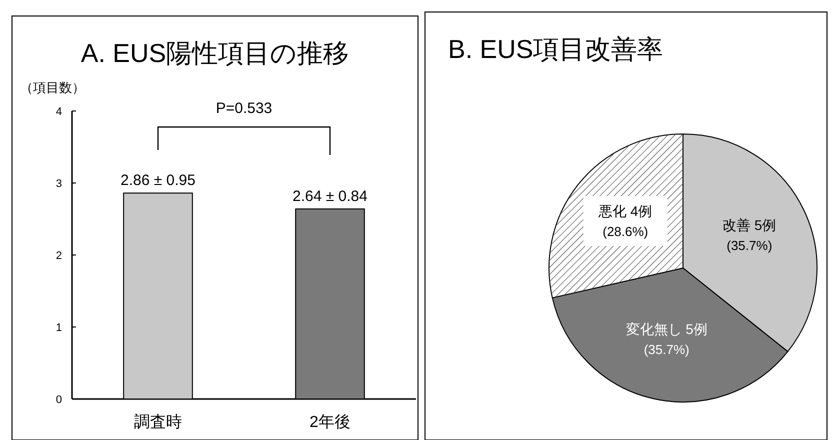 This screenshot has height=440, width=833. Describe the element at coordinates (59, 112) in the screenshot. I see `y-tick-label: 4` at that location.